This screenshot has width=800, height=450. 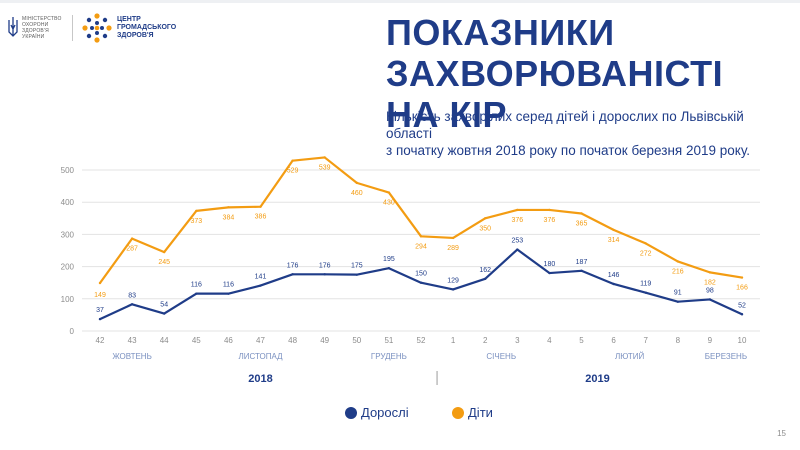 I want to click on legend-adults-marker, so click(x=351, y=412).